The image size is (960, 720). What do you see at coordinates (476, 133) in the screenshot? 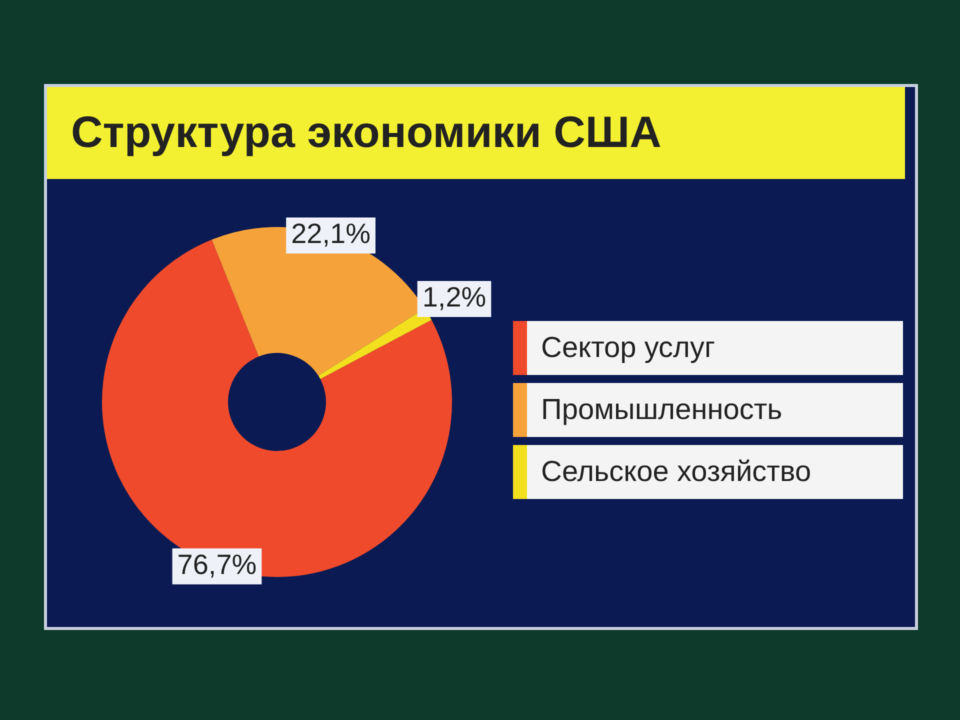
I see `chart-title: Структура экономики США` at bounding box center [476, 133].